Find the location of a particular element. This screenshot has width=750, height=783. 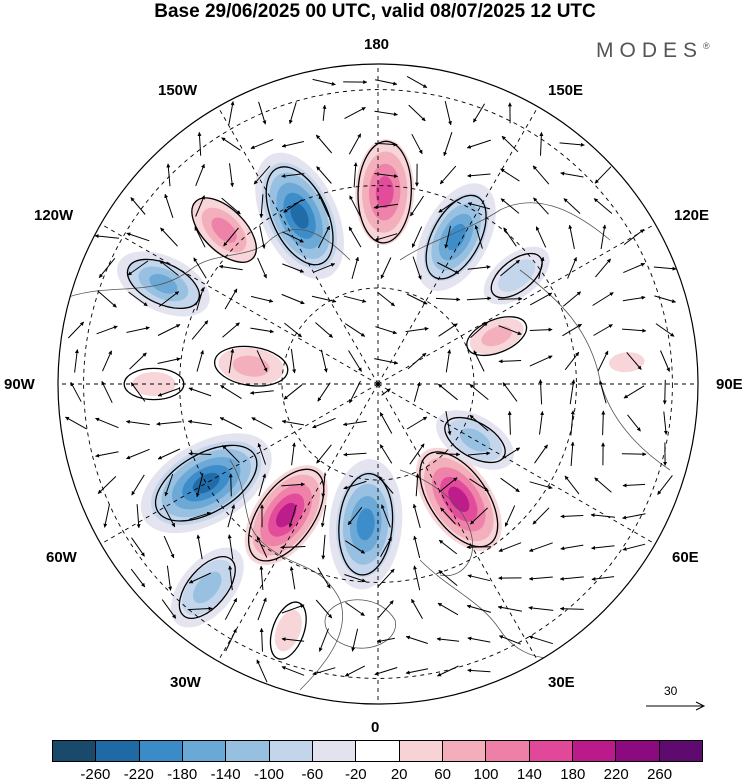

lon-label-180: 180 is located at coordinates (377, 44).